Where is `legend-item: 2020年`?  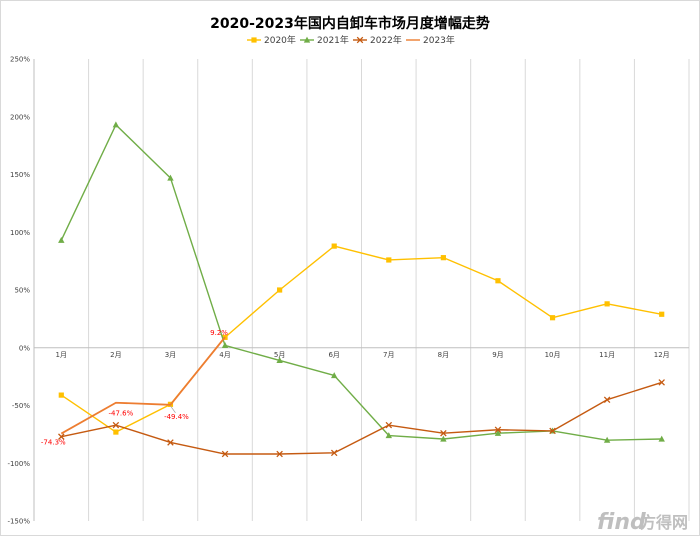 legend-item: 2020年 is located at coordinates (271, 40).